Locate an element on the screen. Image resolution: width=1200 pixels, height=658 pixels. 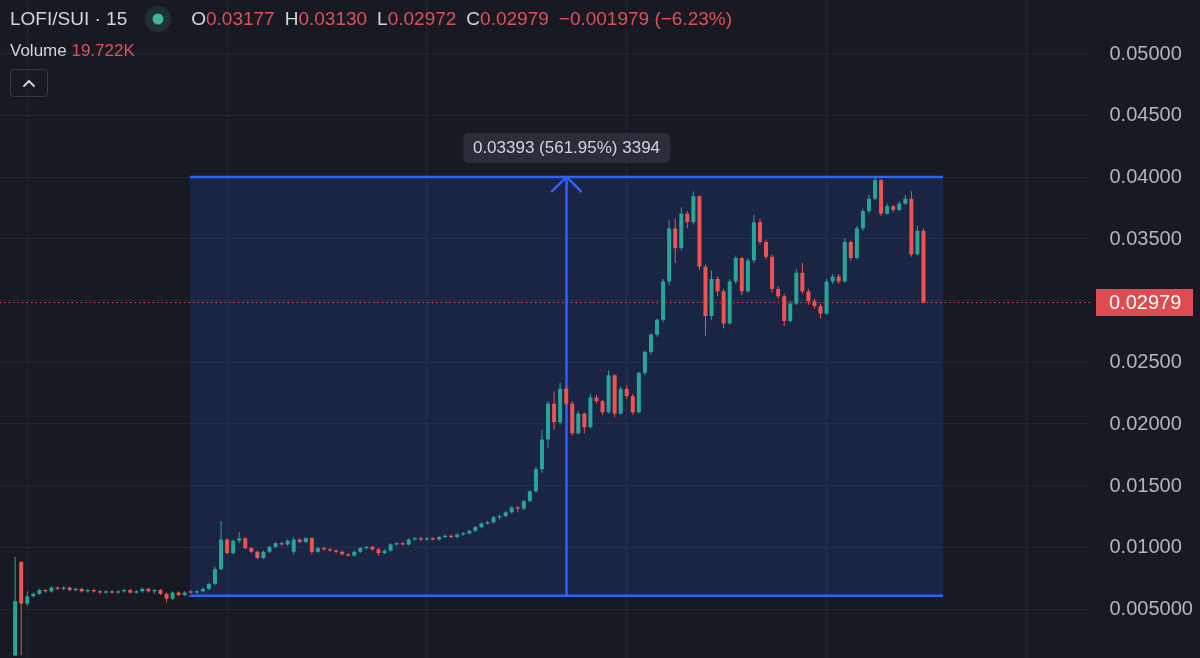
y-tick-label: 0.04500 is located at coordinates (1145, 114).